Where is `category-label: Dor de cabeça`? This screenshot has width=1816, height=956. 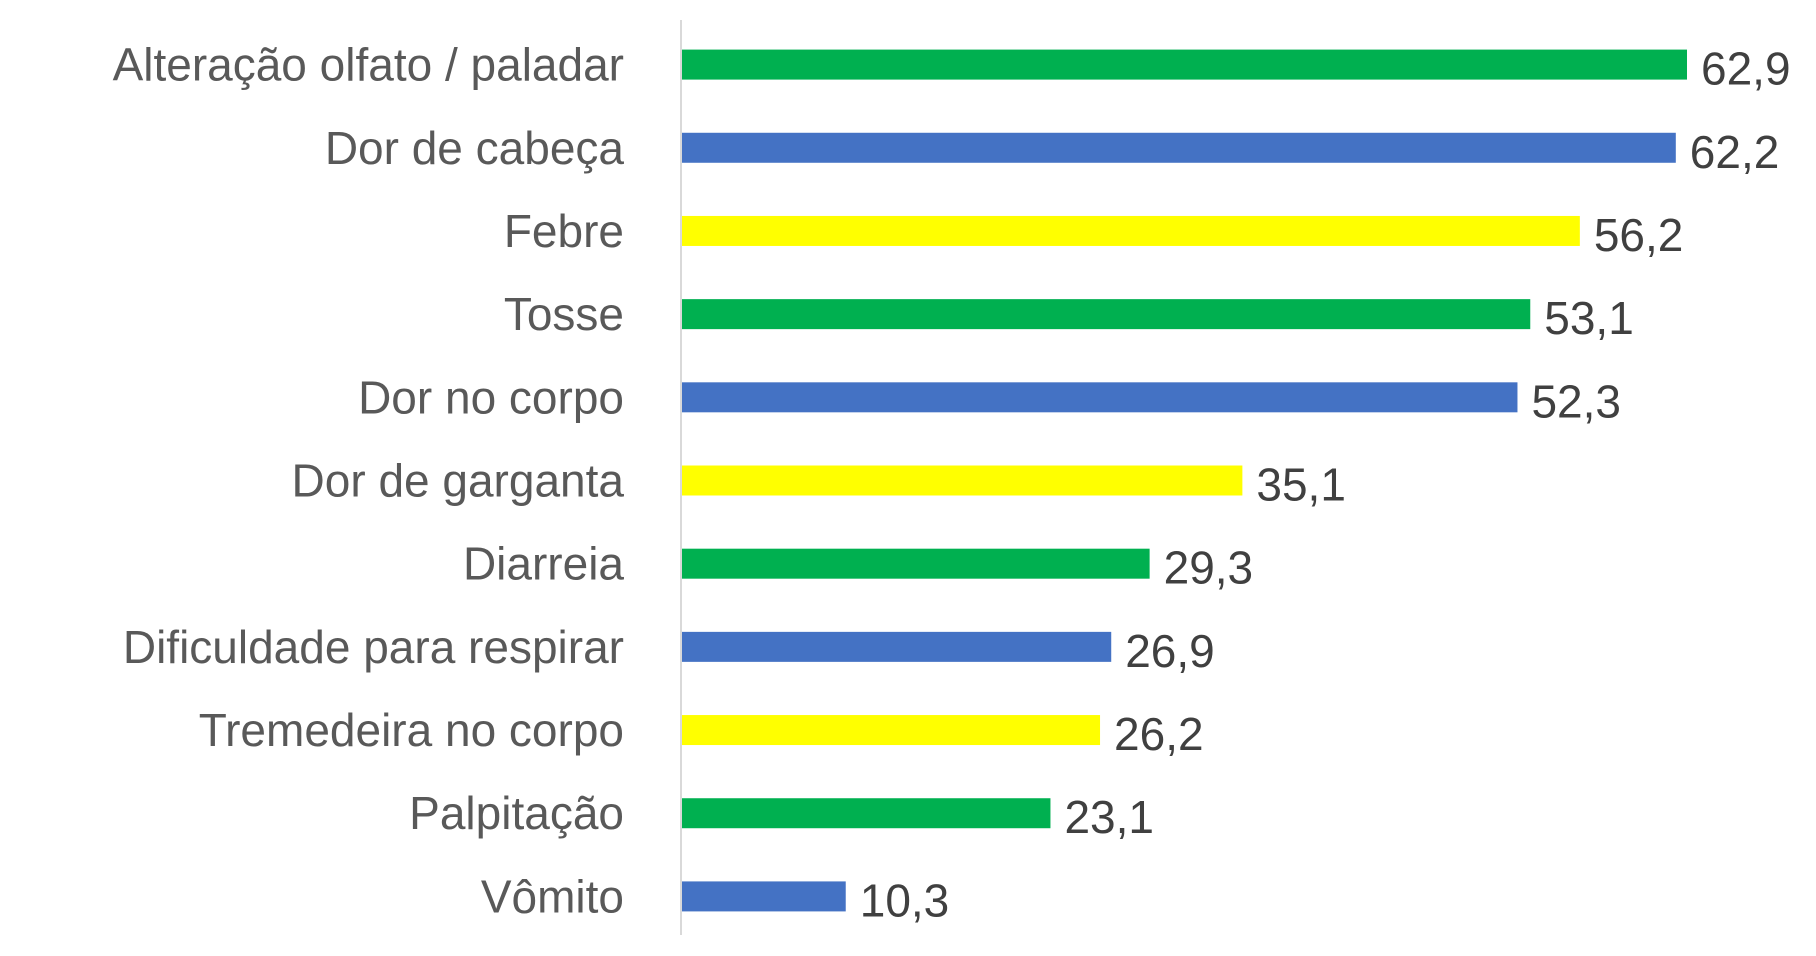
category-label: Dor de cabeça is located at coordinates (475, 148).